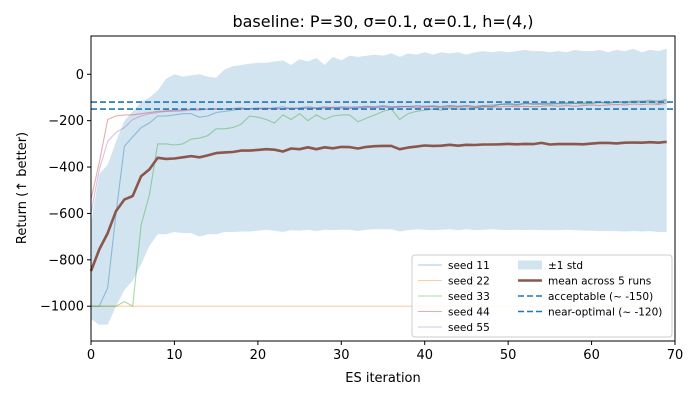 Image resolution: width=700 pixels, height=404 pixels. Describe the element at coordinates (565, 266) in the screenshot. I see `legend-entry-band-label: ±1 std` at that location.